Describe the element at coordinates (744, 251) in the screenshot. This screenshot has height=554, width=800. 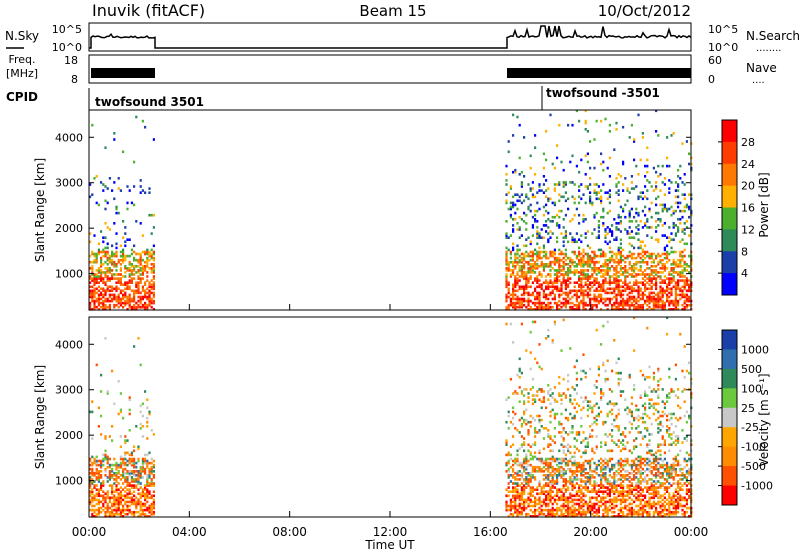
I see `colorbar-tick-label: 8` at that location.